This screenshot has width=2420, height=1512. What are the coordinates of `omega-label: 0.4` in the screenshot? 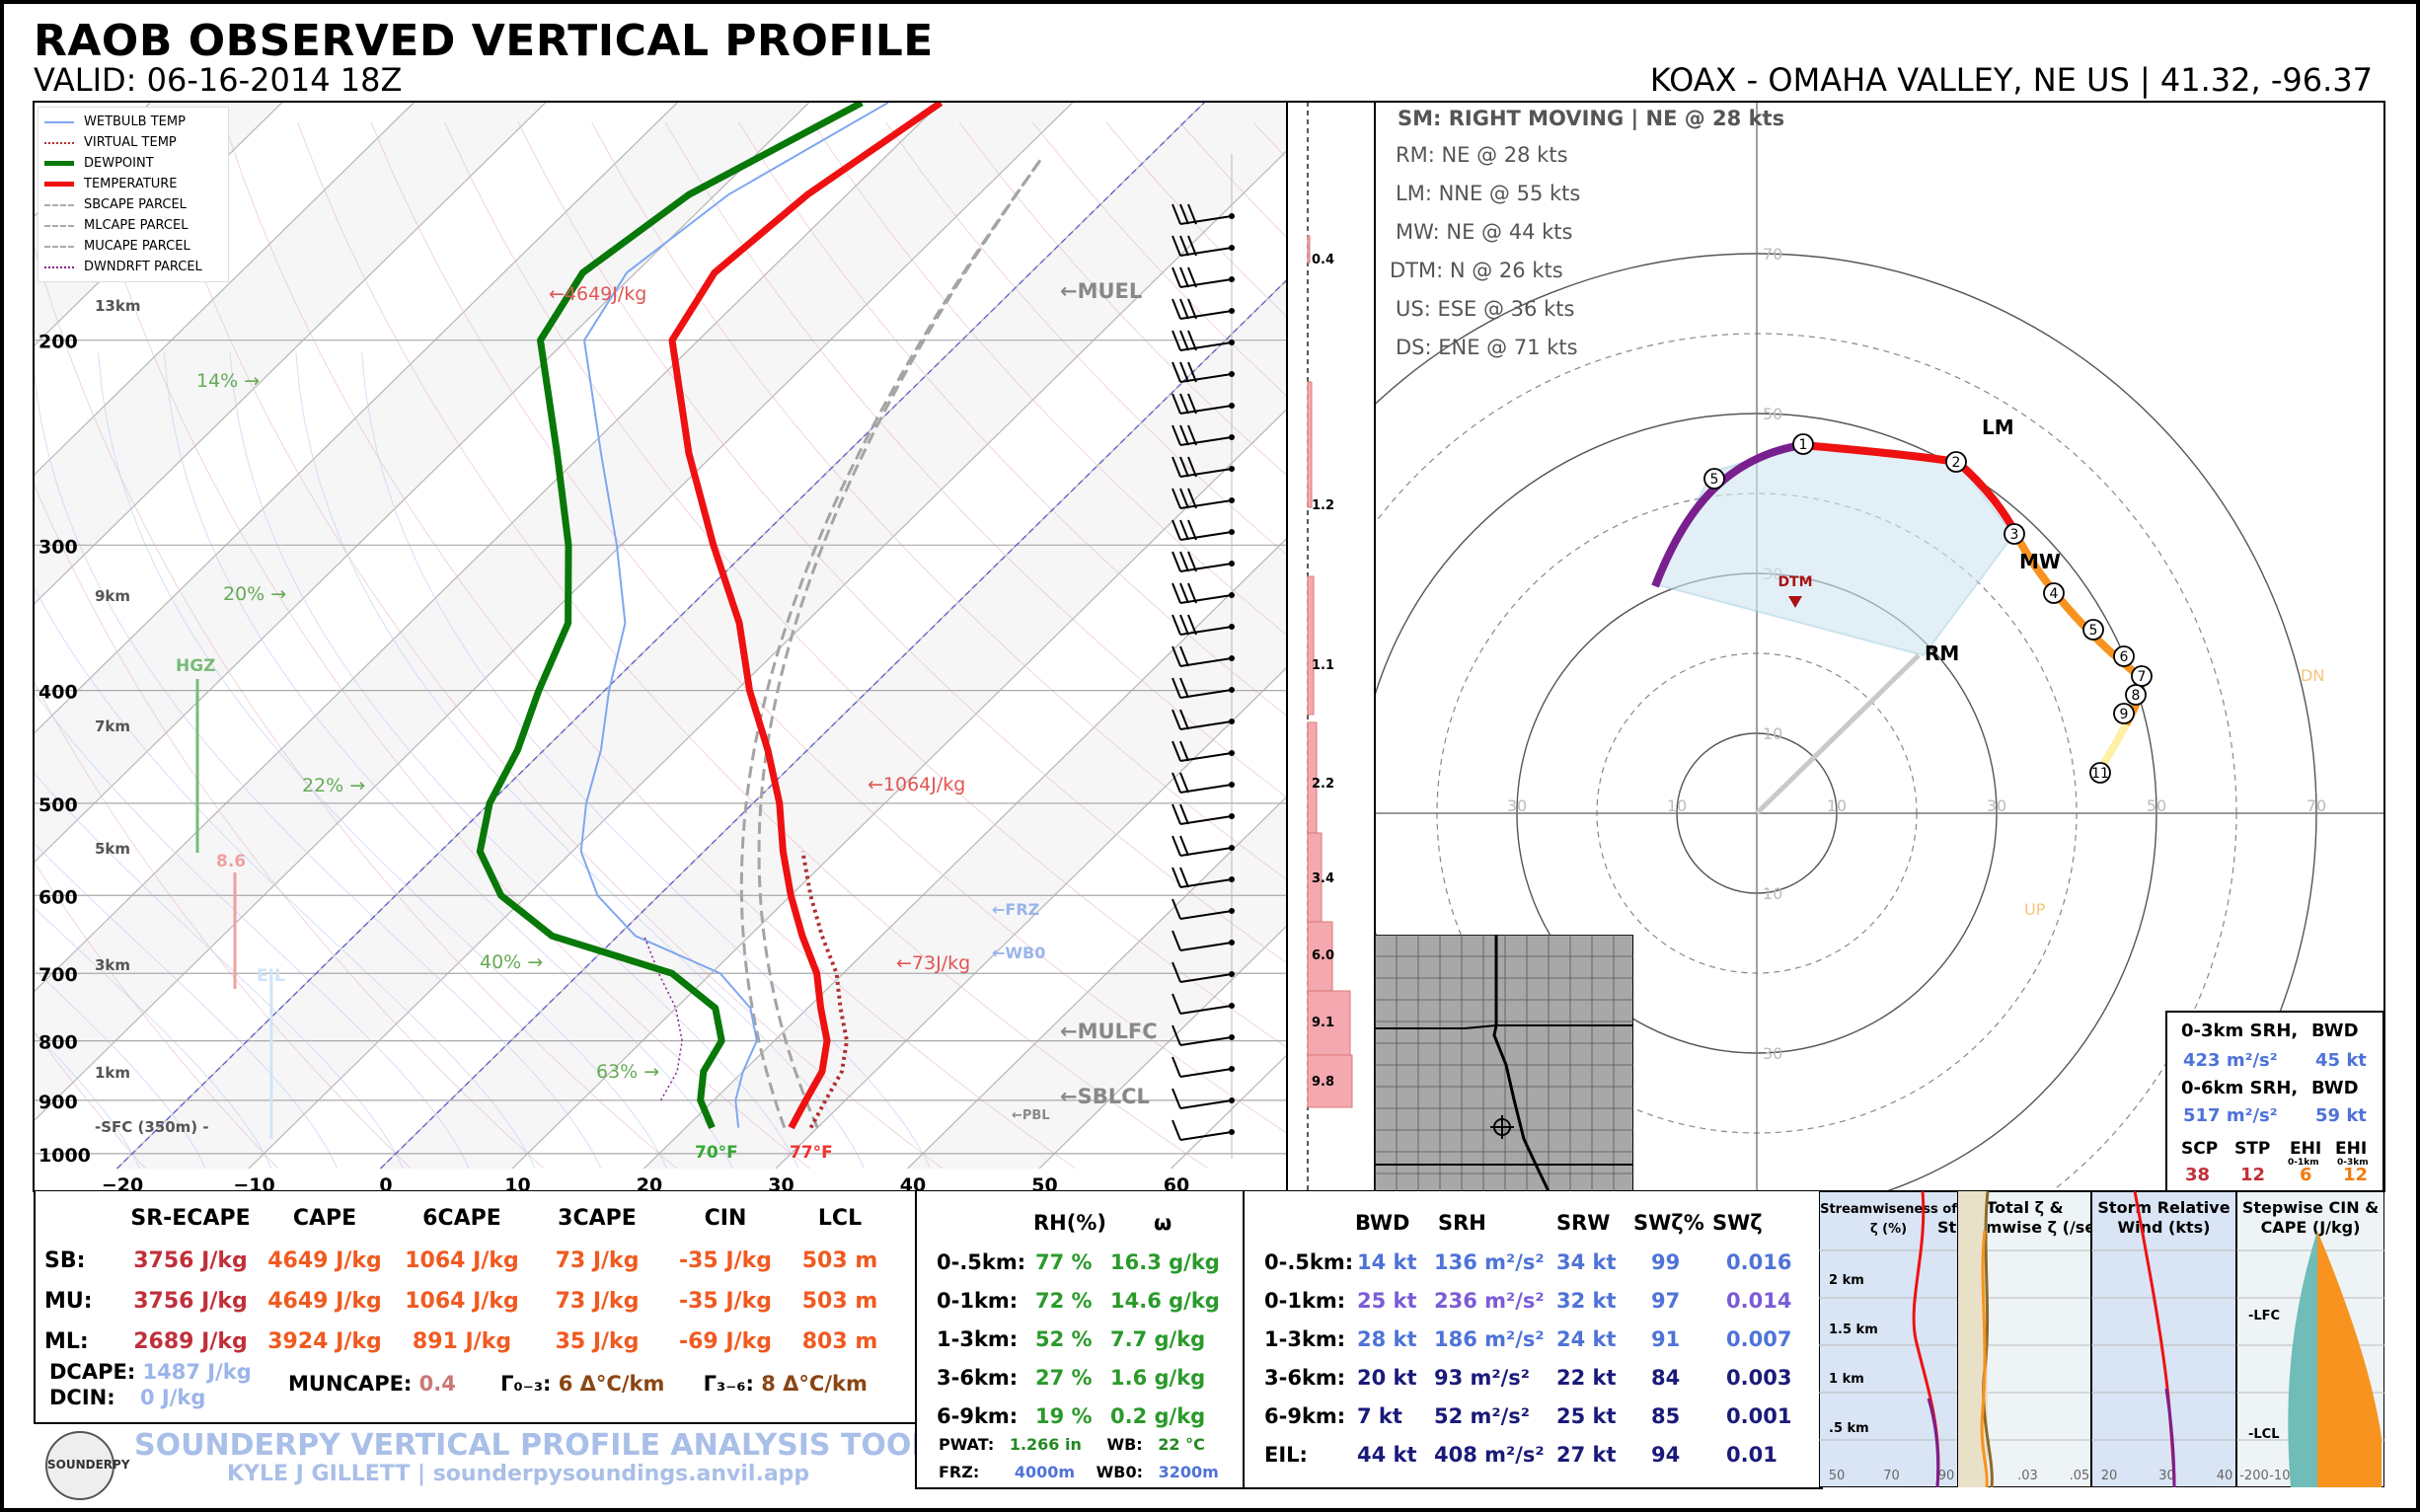 It's located at (1323, 260).